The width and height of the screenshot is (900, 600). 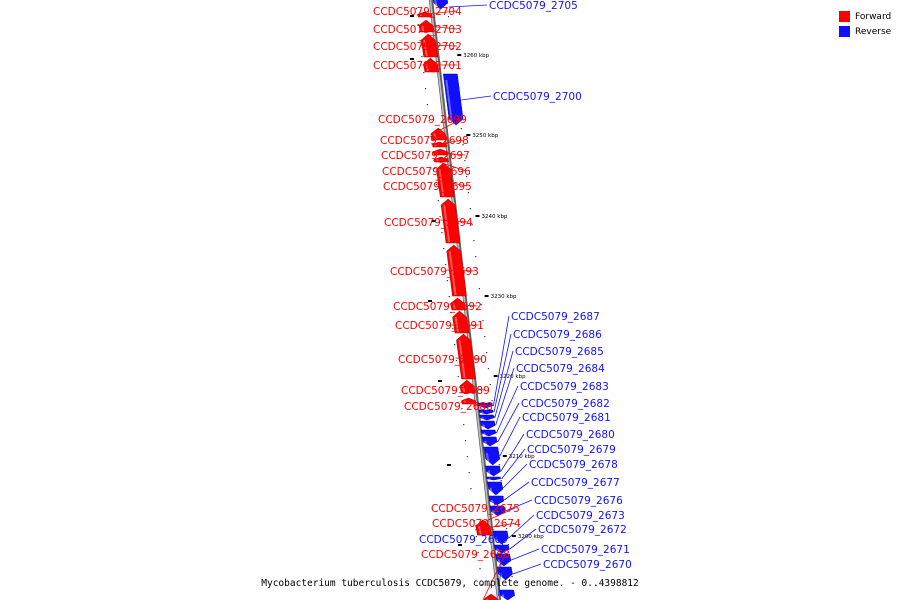 What do you see at coordinates (580, 516) in the screenshot?
I see `gene-label-2673: CCDC5079_2673` at bounding box center [580, 516].